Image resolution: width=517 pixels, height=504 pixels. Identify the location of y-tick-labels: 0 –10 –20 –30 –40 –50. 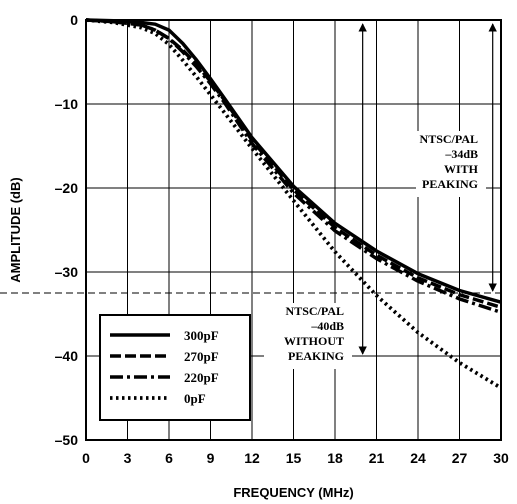
(67, 230).